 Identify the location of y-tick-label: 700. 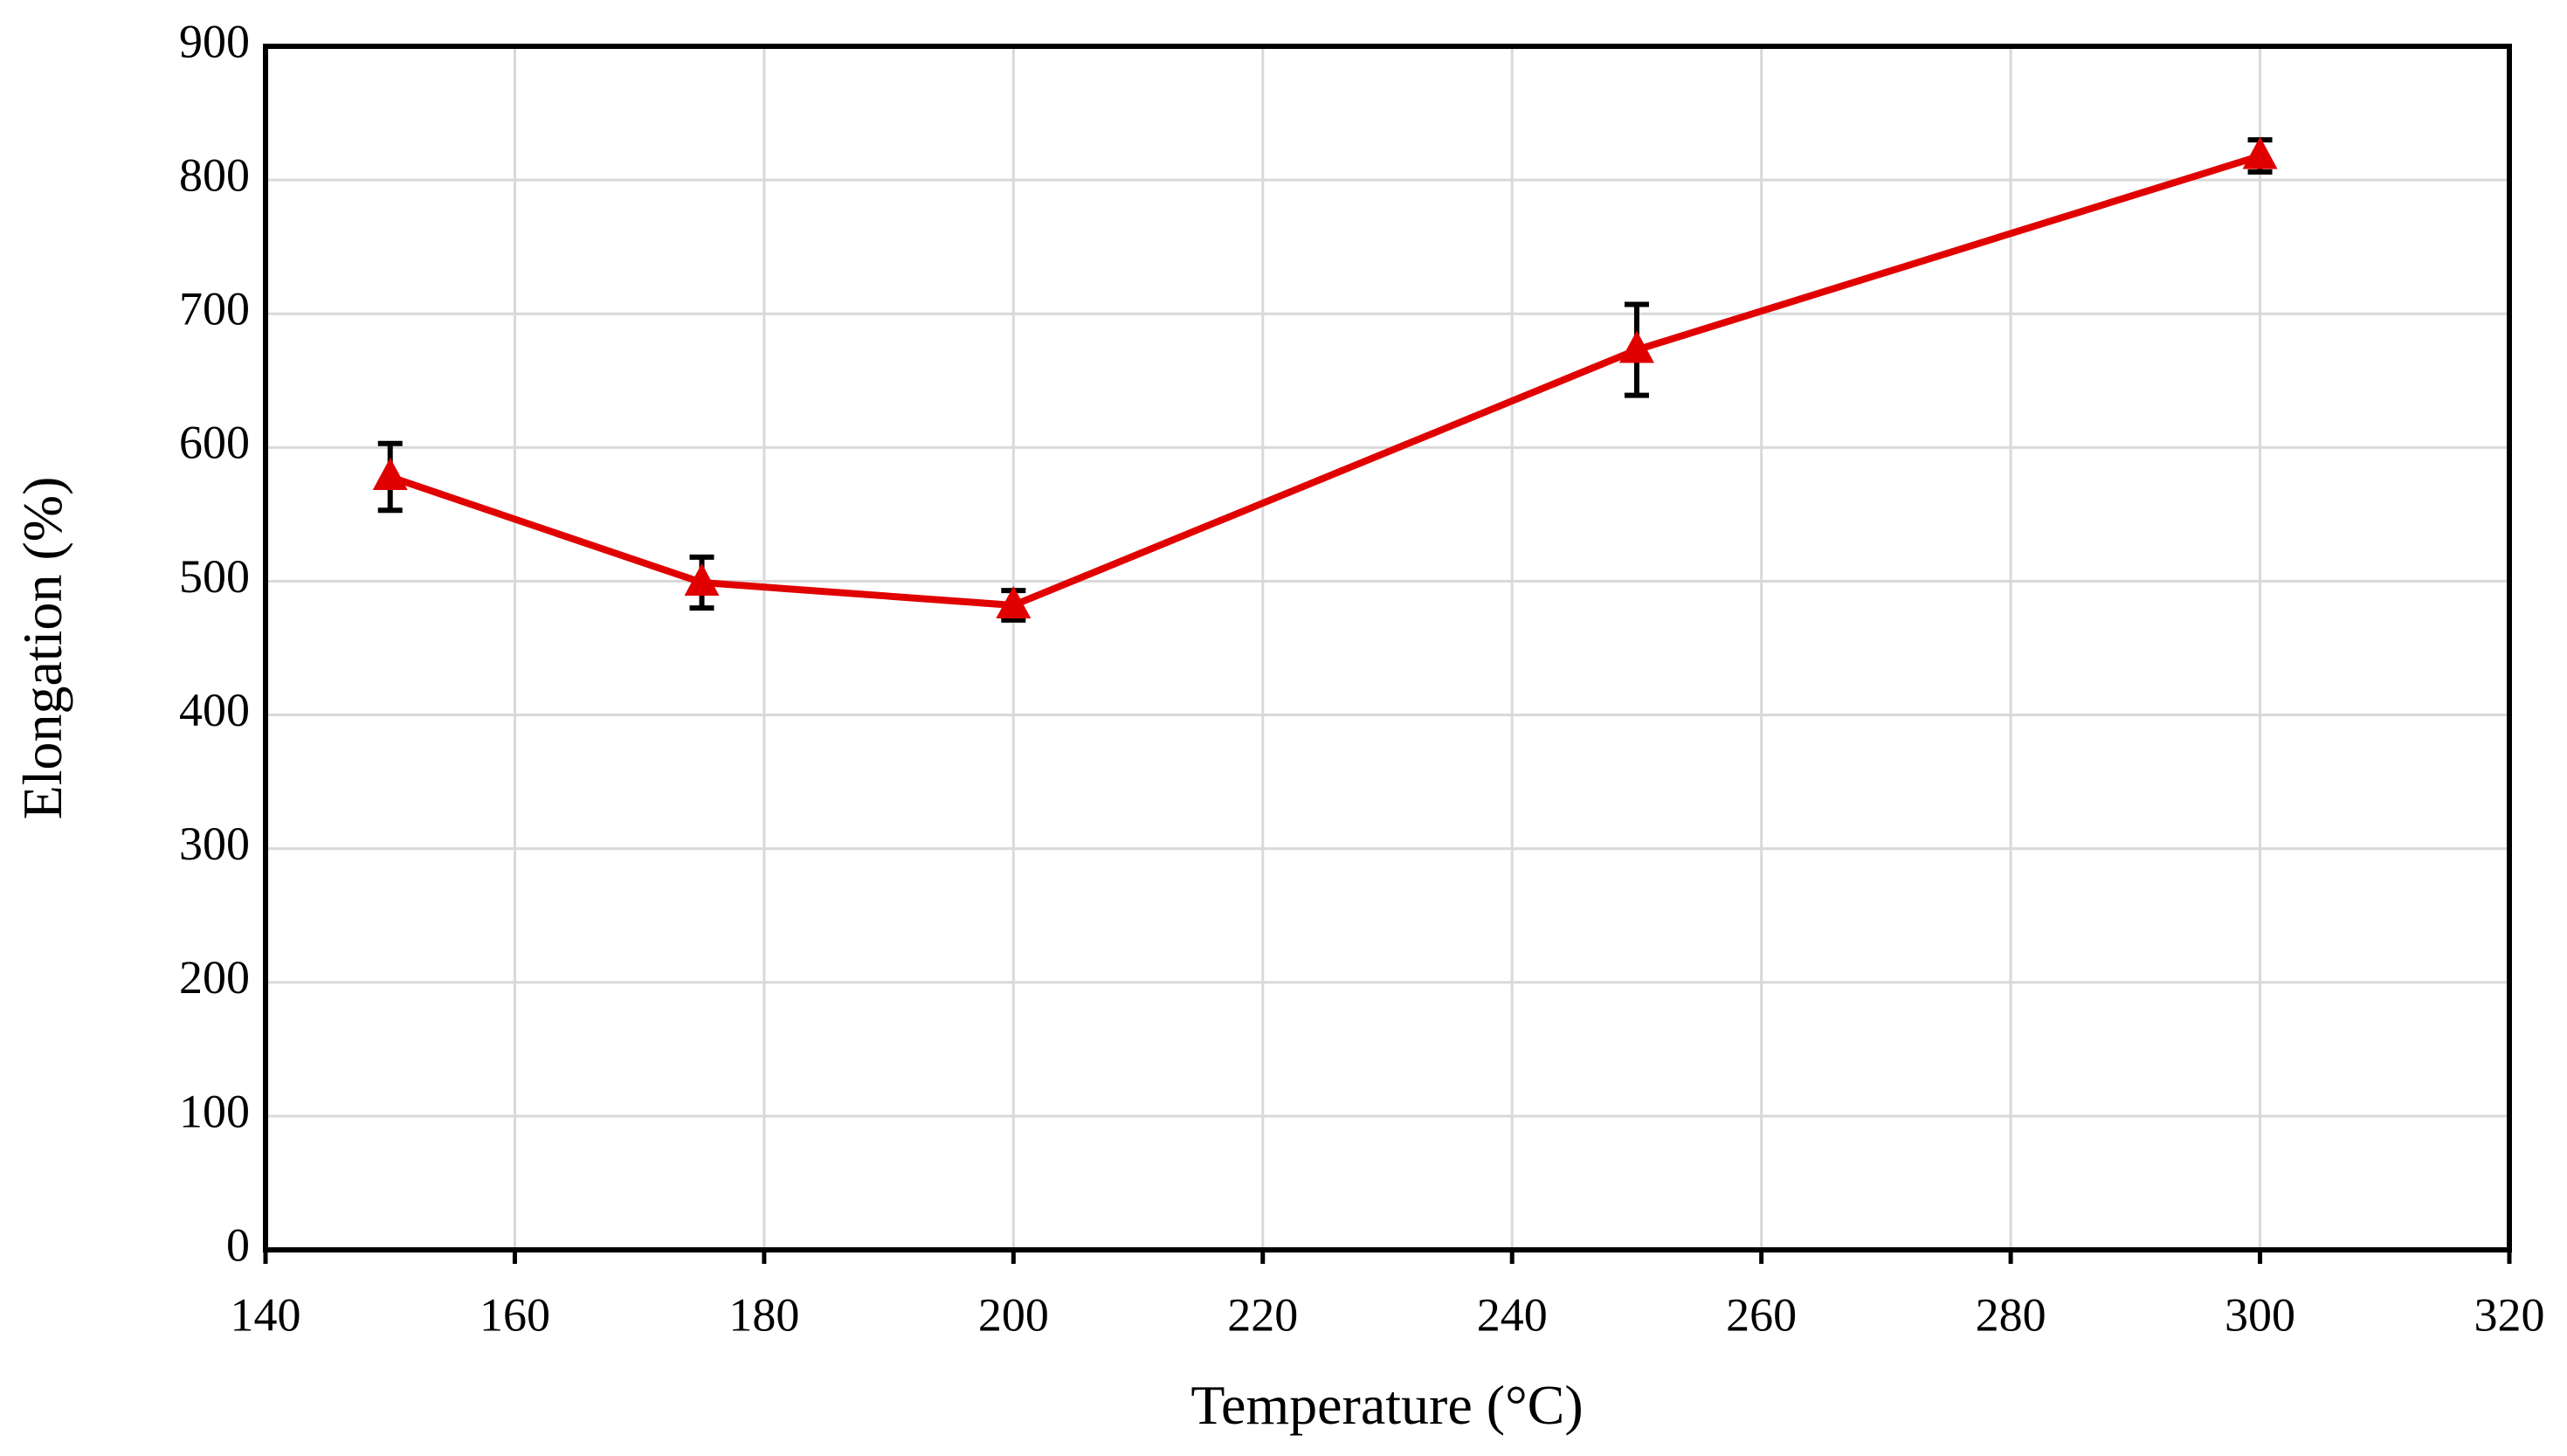
(214, 309).